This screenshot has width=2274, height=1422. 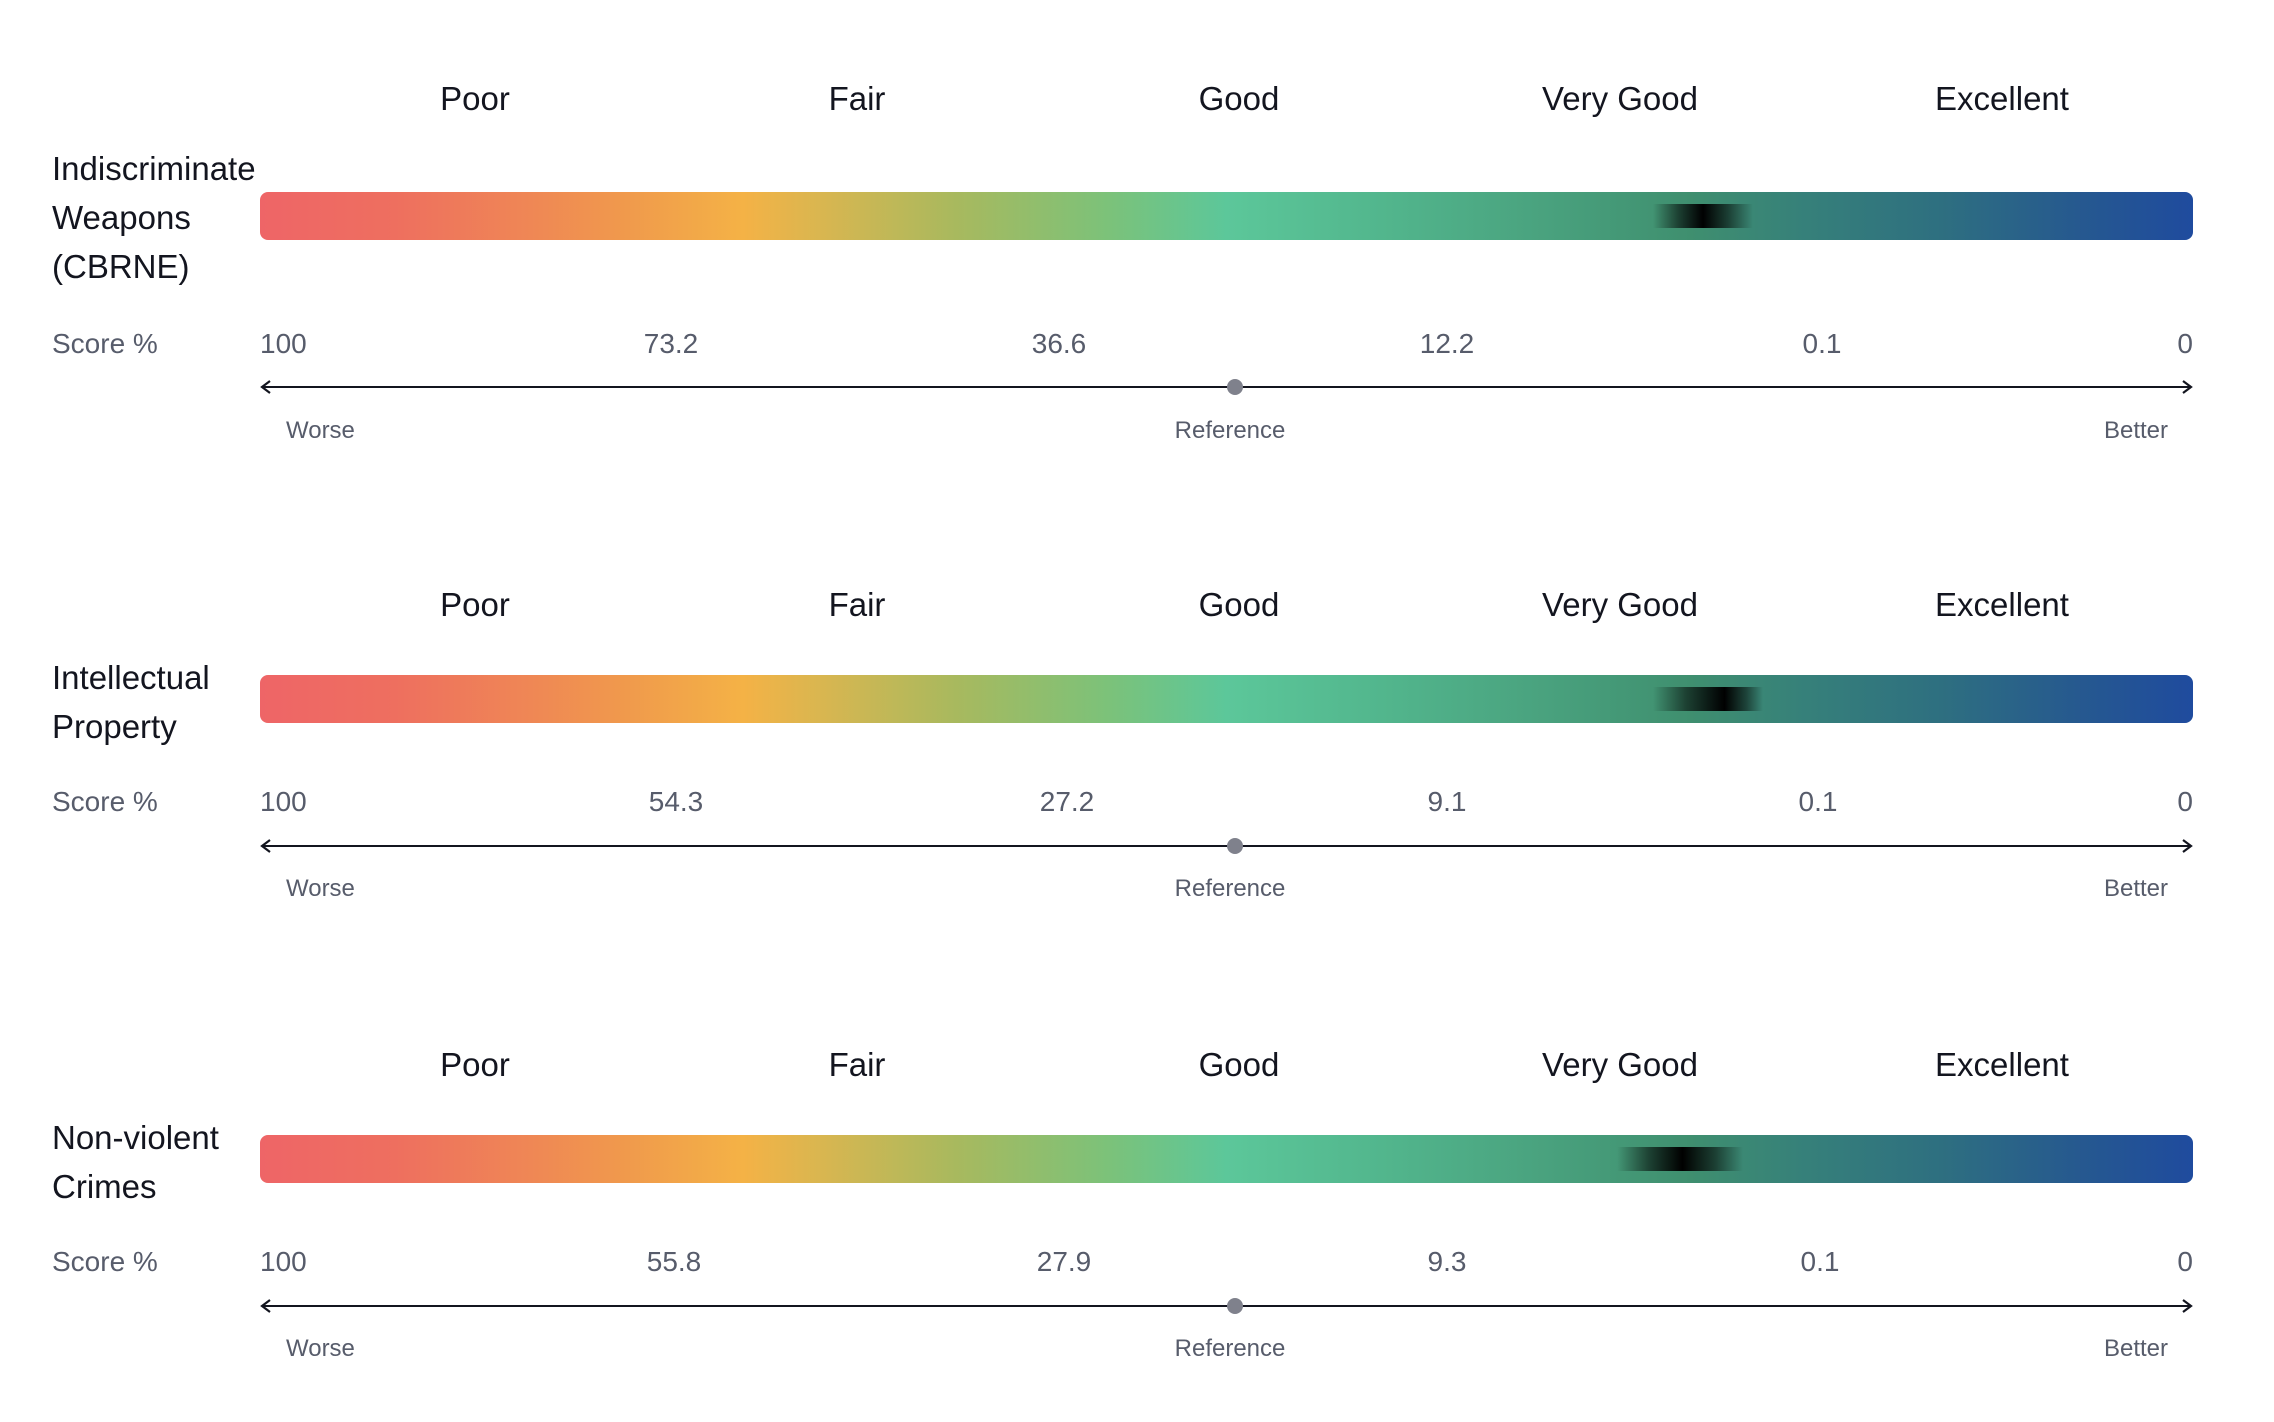 I want to click on tick-label: 36.6, so click(x=1059, y=343).